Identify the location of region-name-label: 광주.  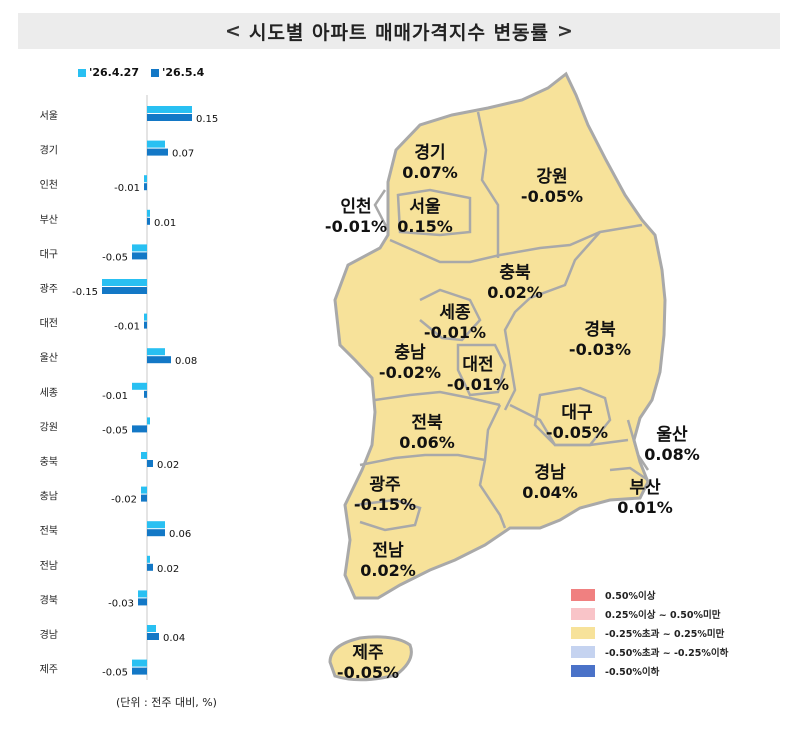
(385, 485).